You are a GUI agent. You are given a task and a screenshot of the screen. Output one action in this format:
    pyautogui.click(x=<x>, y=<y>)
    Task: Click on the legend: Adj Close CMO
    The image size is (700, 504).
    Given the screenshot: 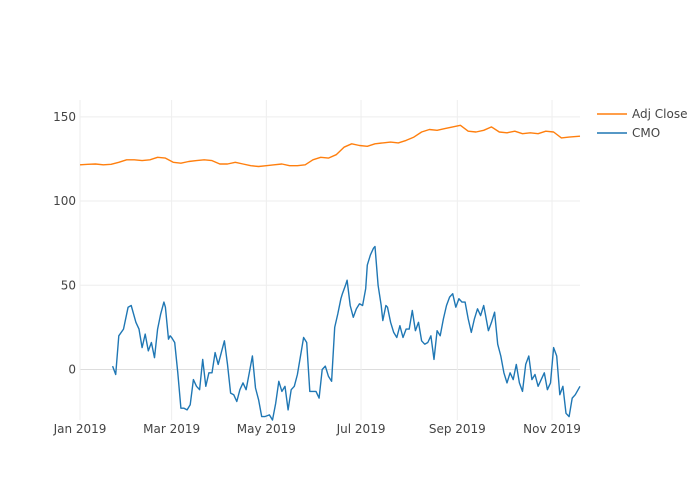 What is the action you would take?
    pyautogui.click(x=642, y=123)
    